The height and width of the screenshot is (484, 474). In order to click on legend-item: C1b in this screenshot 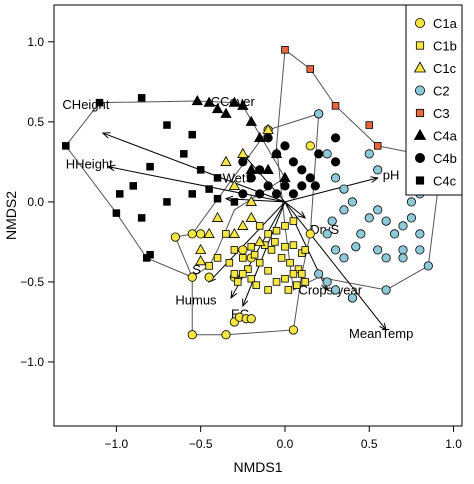, I will do `click(436, 46)`.